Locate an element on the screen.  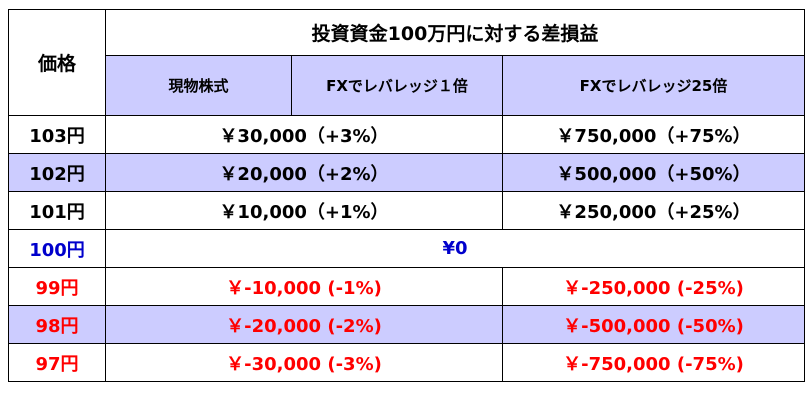
spot-and-fx1-cell: ￥-10,000 (-1%) is located at coordinates (304, 286).